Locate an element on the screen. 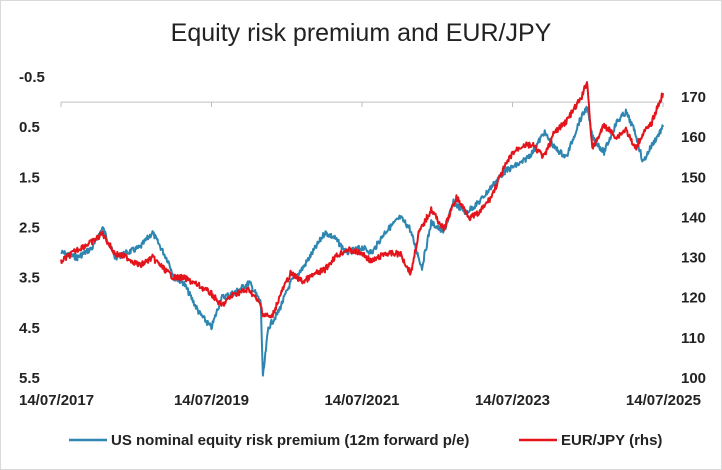 The image size is (722, 470). legend-label-eur-jpy: EUR/JPY (rhs) is located at coordinates (611, 440).